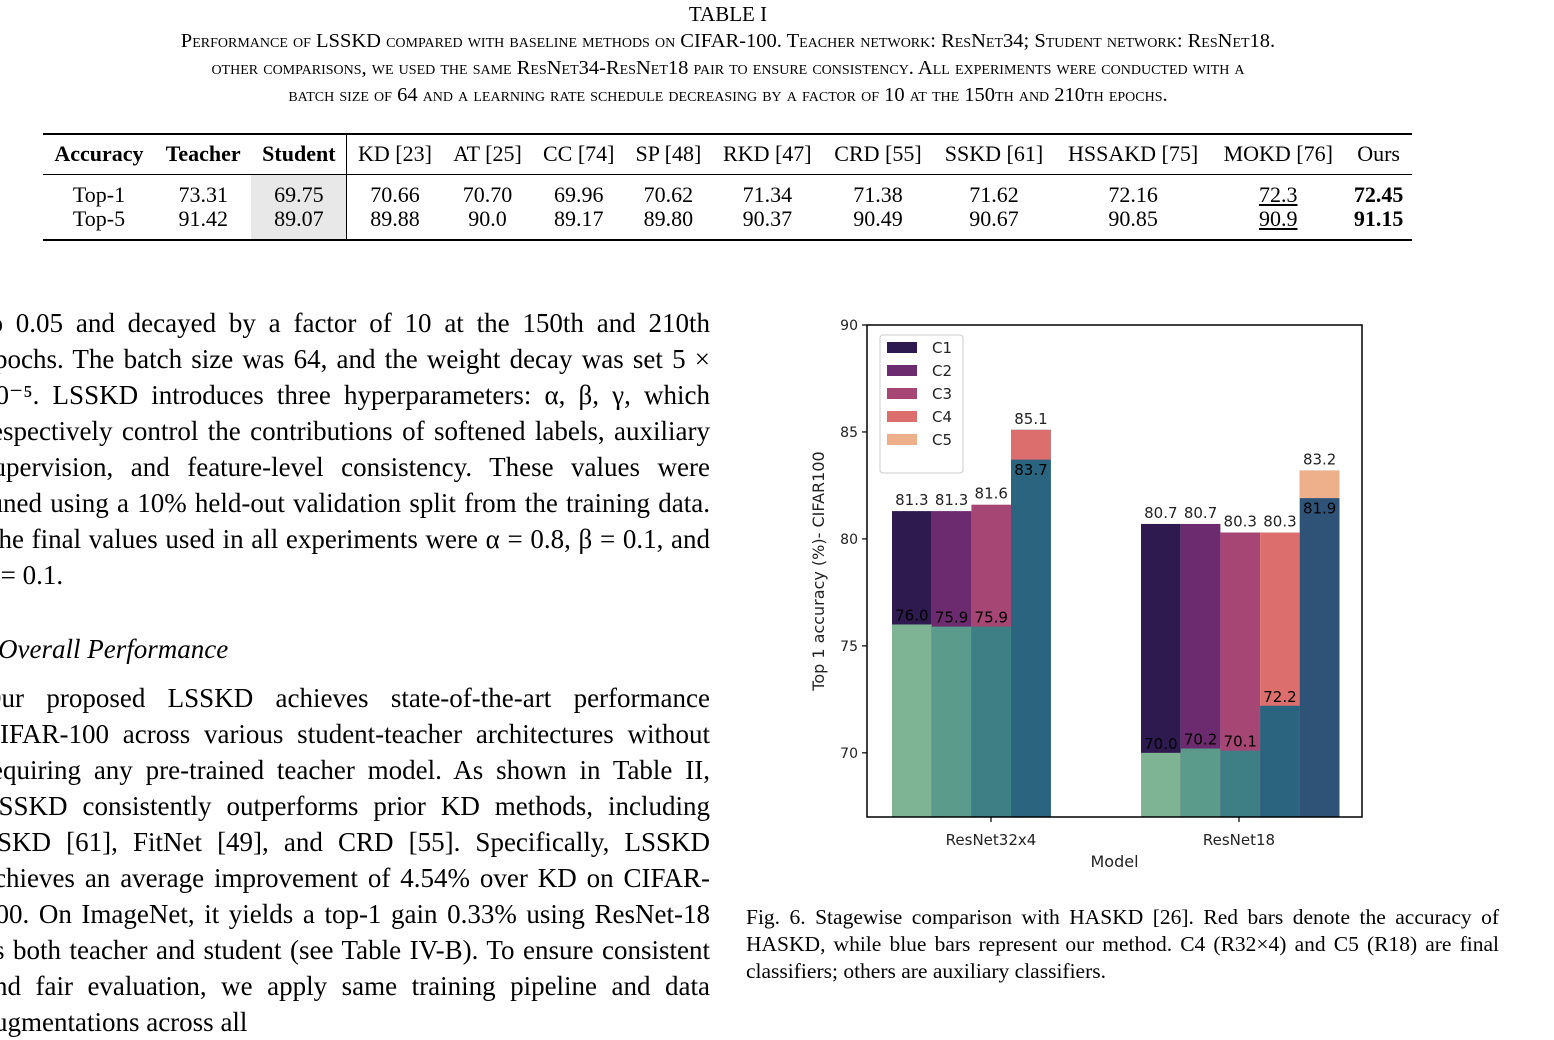 The height and width of the screenshot is (1040, 1554). I want to click on cell-hssakd: 90.85, so click(1133, 218).